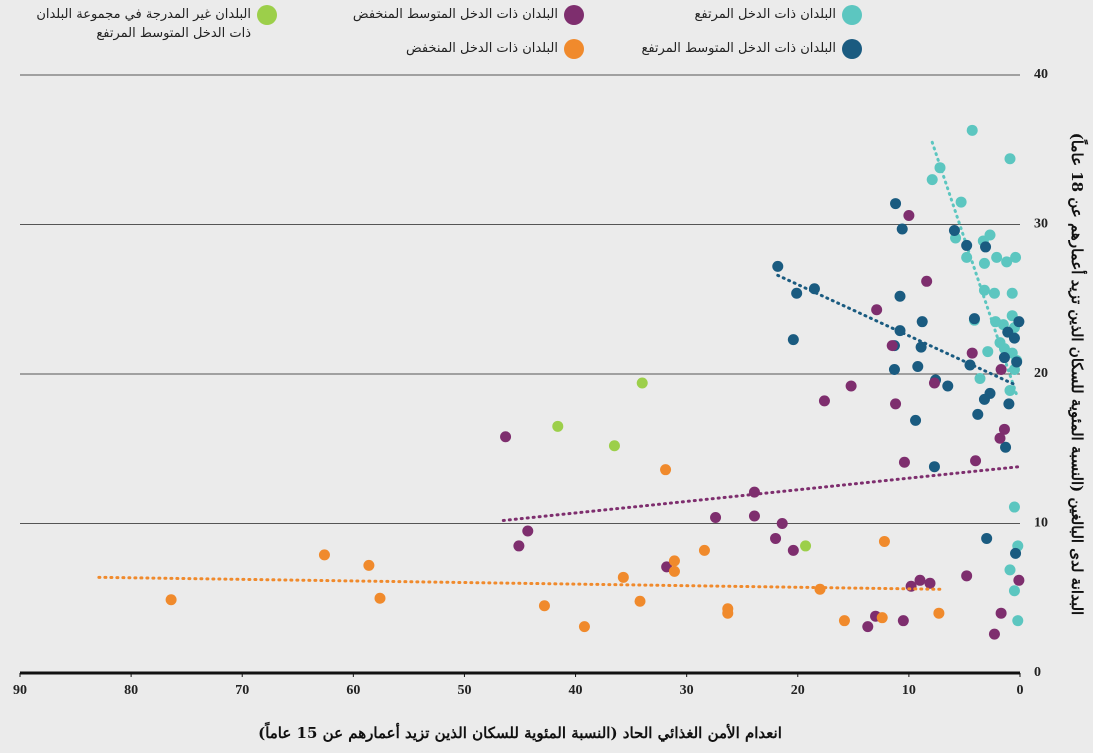  Describe the element at coordinates (1041, 224) in the screenshot. I see `y-tick-label: 30` at that location.